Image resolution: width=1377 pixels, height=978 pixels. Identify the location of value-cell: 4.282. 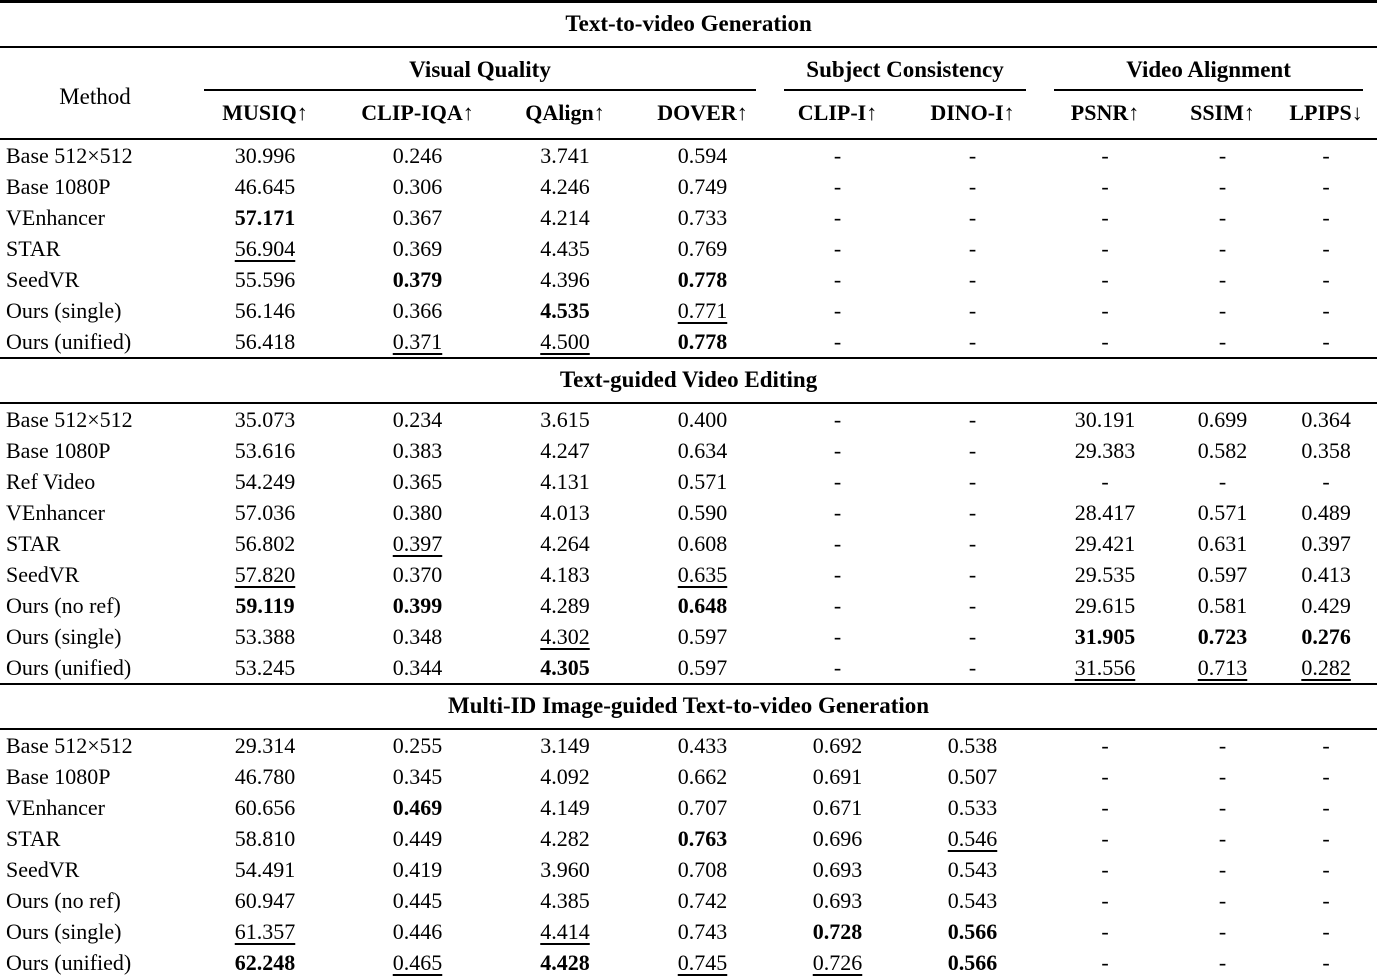
(565, 838).